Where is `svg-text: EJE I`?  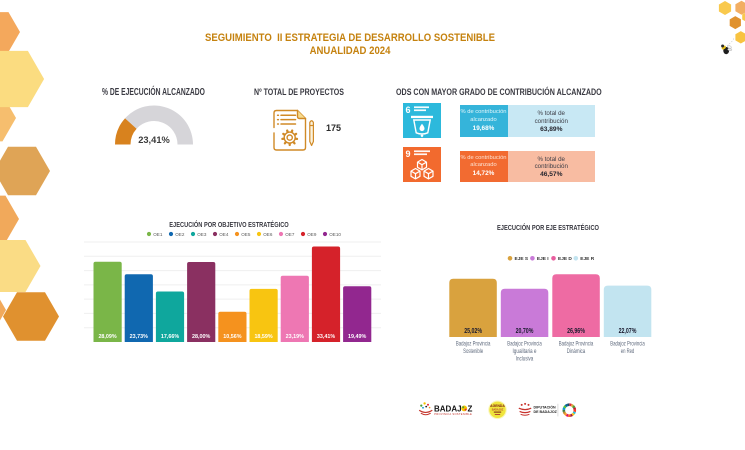 svg-text: EJE I is located at coordinates (543, 259).